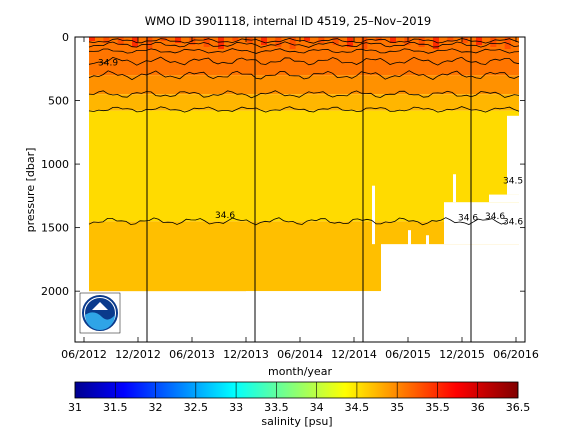 This screenshot has width=576, height=432. What do you see at coordinates (246, 354) in the screenshot?
I see `x-tick-label: 12/2013` at bounding box center [246, 354].